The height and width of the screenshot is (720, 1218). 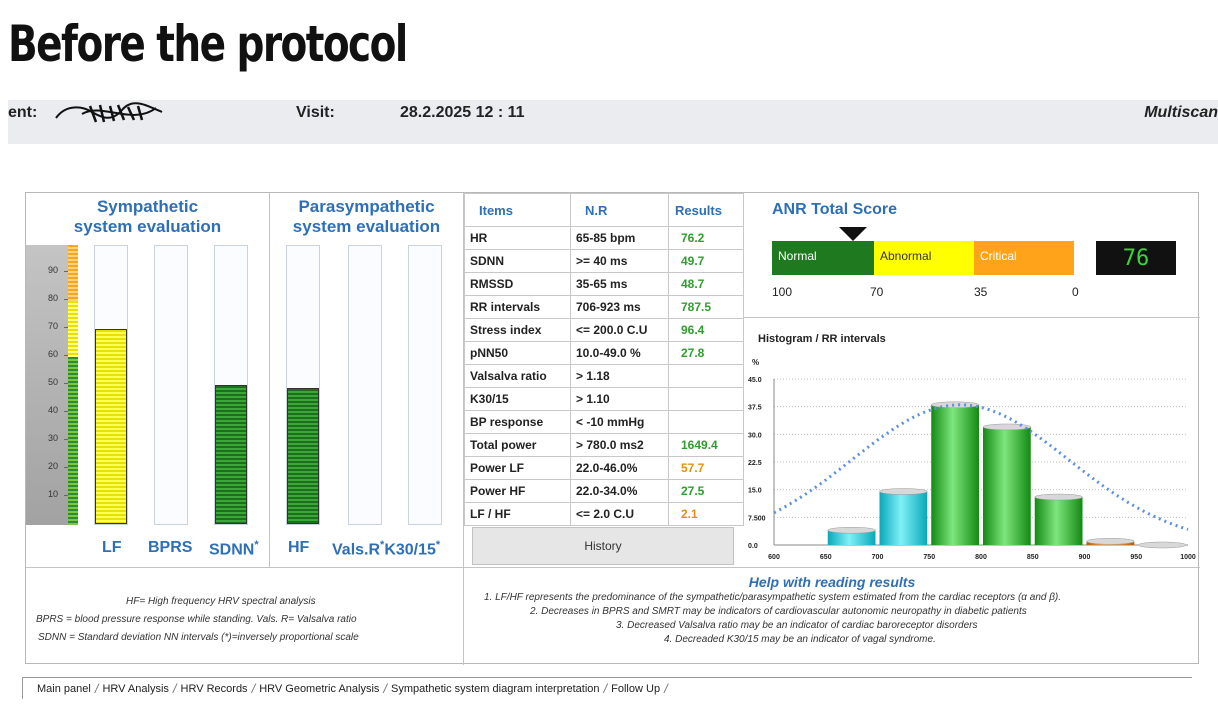 What do you see at coordinates (517, 210) in the screenshot?
I see `col-header-items: Items` at bounding box center [517, 210].